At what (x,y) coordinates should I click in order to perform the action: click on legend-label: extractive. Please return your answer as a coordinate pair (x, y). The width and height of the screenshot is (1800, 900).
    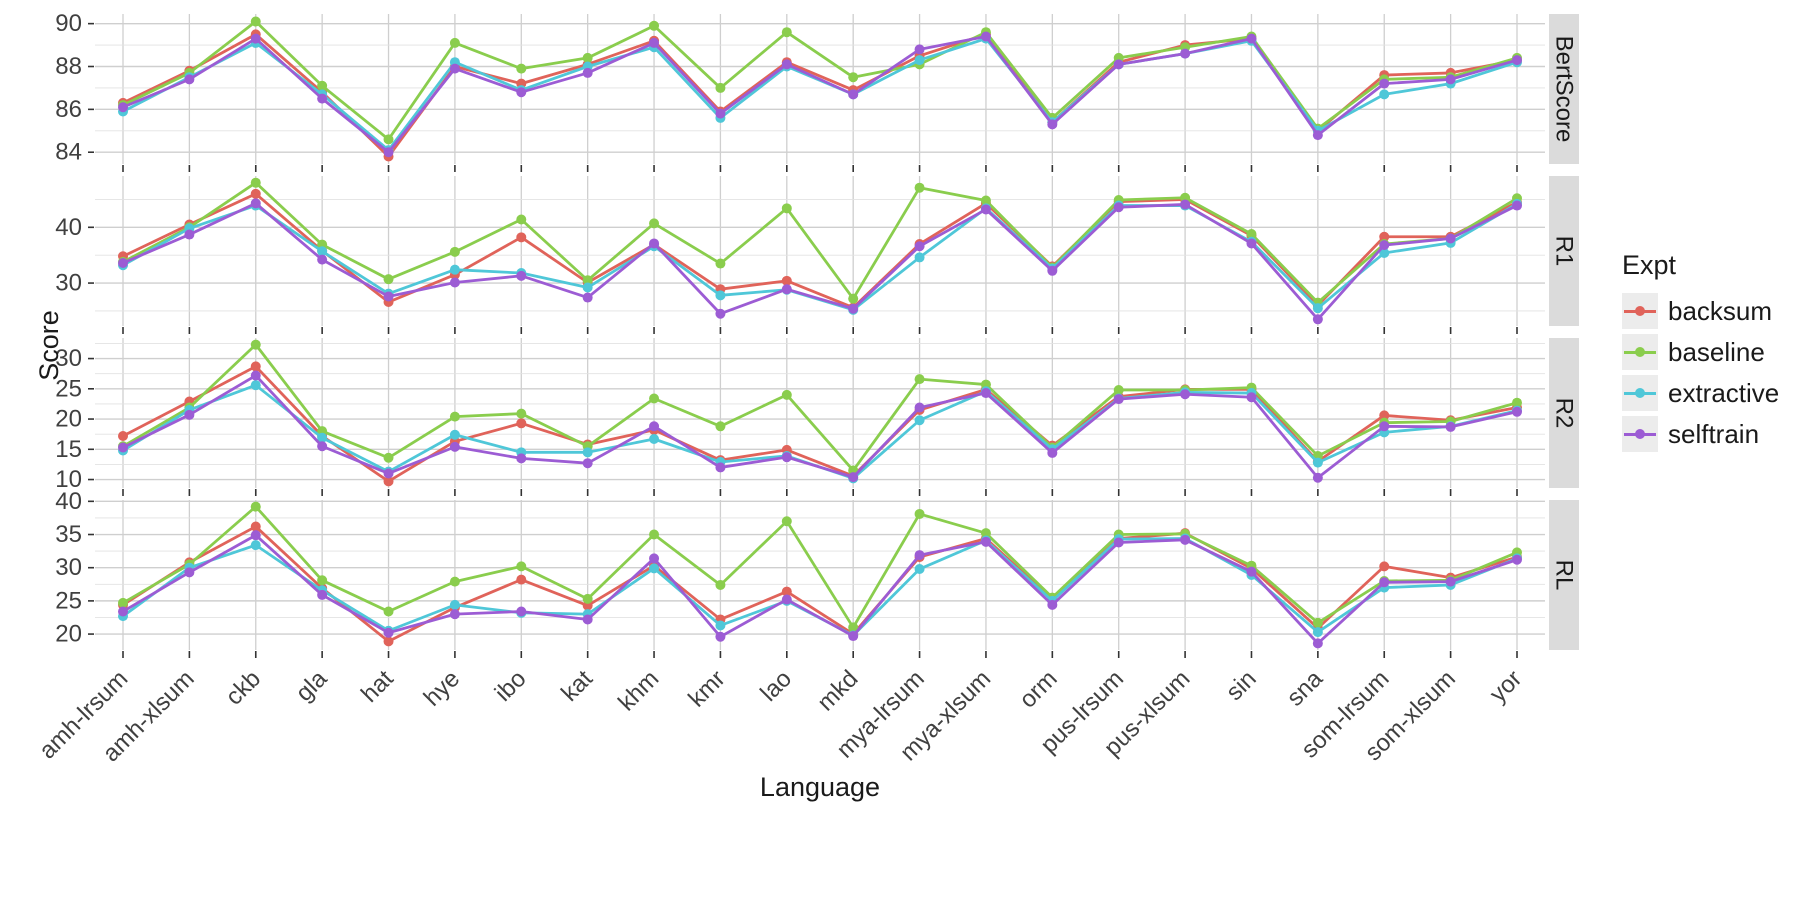
    Looking at the image, I should click on (1724, 392).